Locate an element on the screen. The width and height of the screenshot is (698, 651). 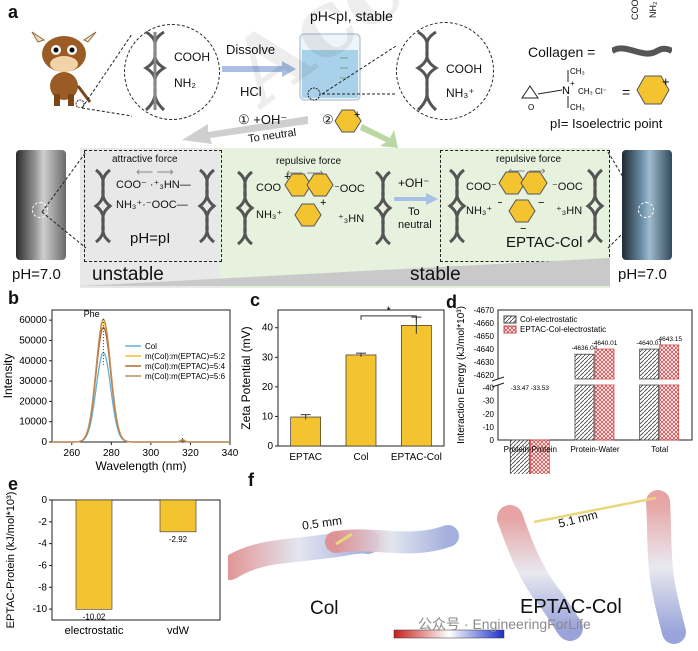
y-tick-label: -8 is located at coordinates (42, 587).